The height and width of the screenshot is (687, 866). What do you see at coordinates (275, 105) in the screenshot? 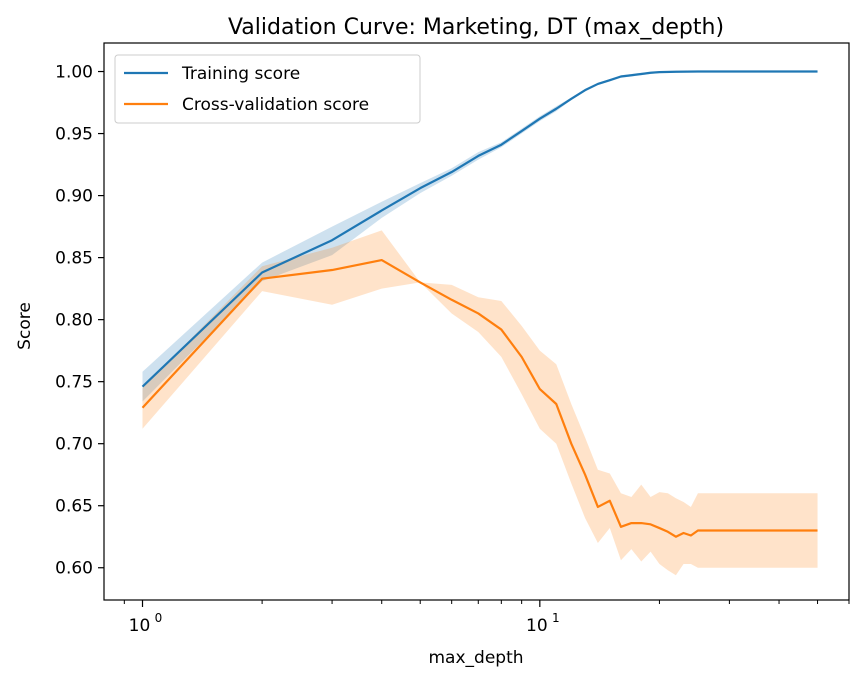
I see `legend-label-cross-validation: Cross-validation score` at bounding box center [275, 105].